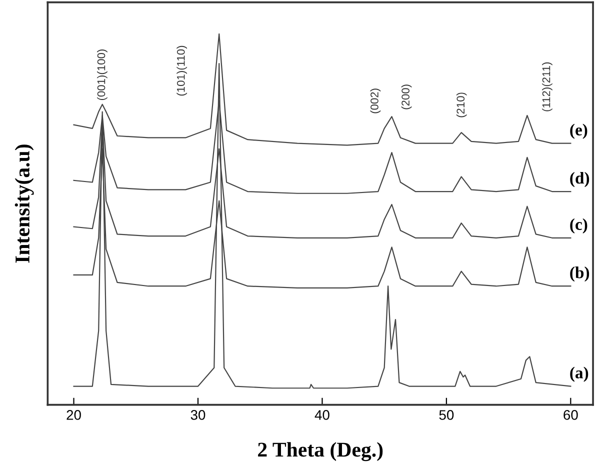 Image resolution: width=596 pixels, height=468 pixels. Describe the element at coordinates (102, 75) in the screenshot. I see `annotation: (001)(100)` at that location.